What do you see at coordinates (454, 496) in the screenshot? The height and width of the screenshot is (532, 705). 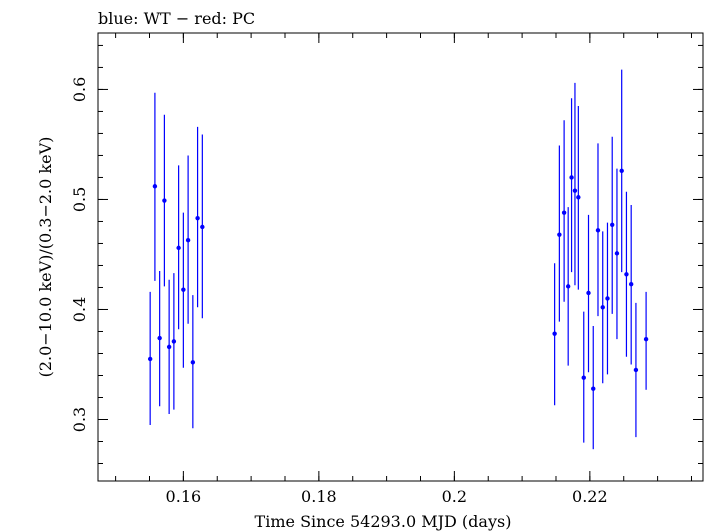 I see `x-tick-label: 0.2` at bounding box center [454, 496].